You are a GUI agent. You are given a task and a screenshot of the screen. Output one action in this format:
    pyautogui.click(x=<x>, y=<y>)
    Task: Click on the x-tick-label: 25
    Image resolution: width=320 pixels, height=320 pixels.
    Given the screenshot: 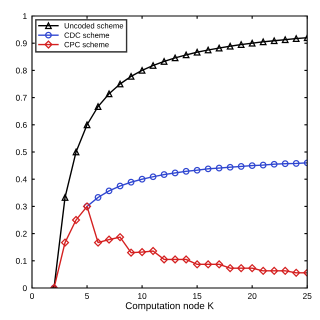 What is the action you would take?
    pyautogui.click(x=307, y=296)
    